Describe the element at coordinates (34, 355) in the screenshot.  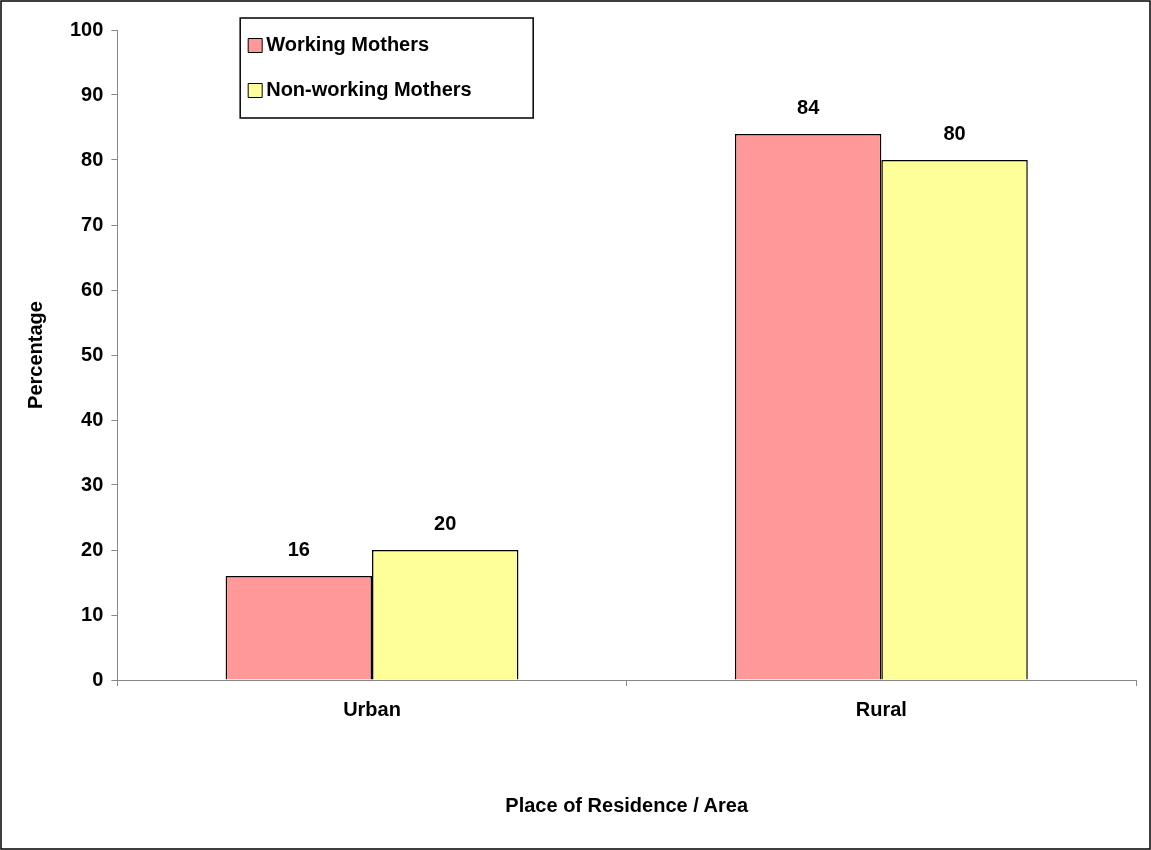
I see `y-axis-title: Percentage` at that location.